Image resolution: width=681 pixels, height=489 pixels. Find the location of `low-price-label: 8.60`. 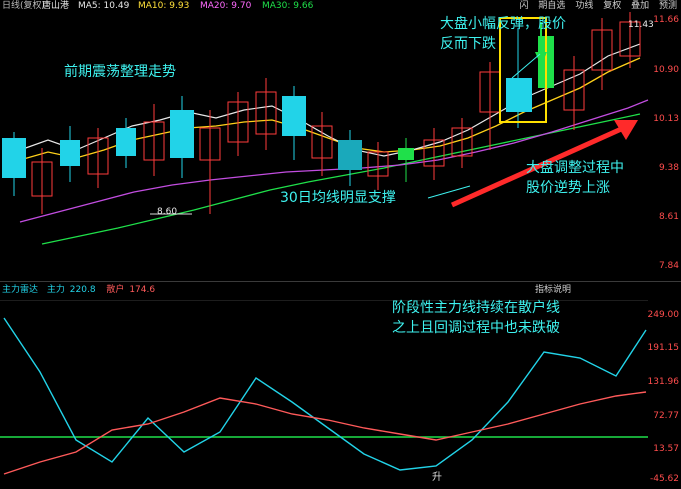

low-price-label: 8.60 is located at coordinates (167, 212).